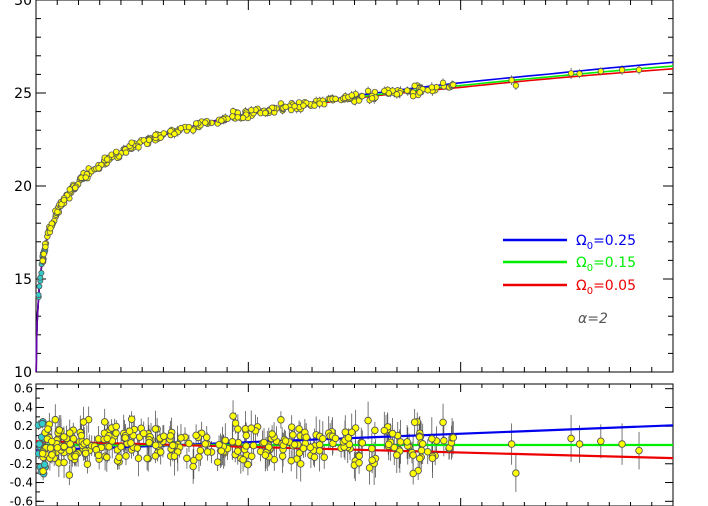  Describe the element at coordinates (21, 500) in the screenshot. I see `residual-y-tick-label: -0.6` at that location.